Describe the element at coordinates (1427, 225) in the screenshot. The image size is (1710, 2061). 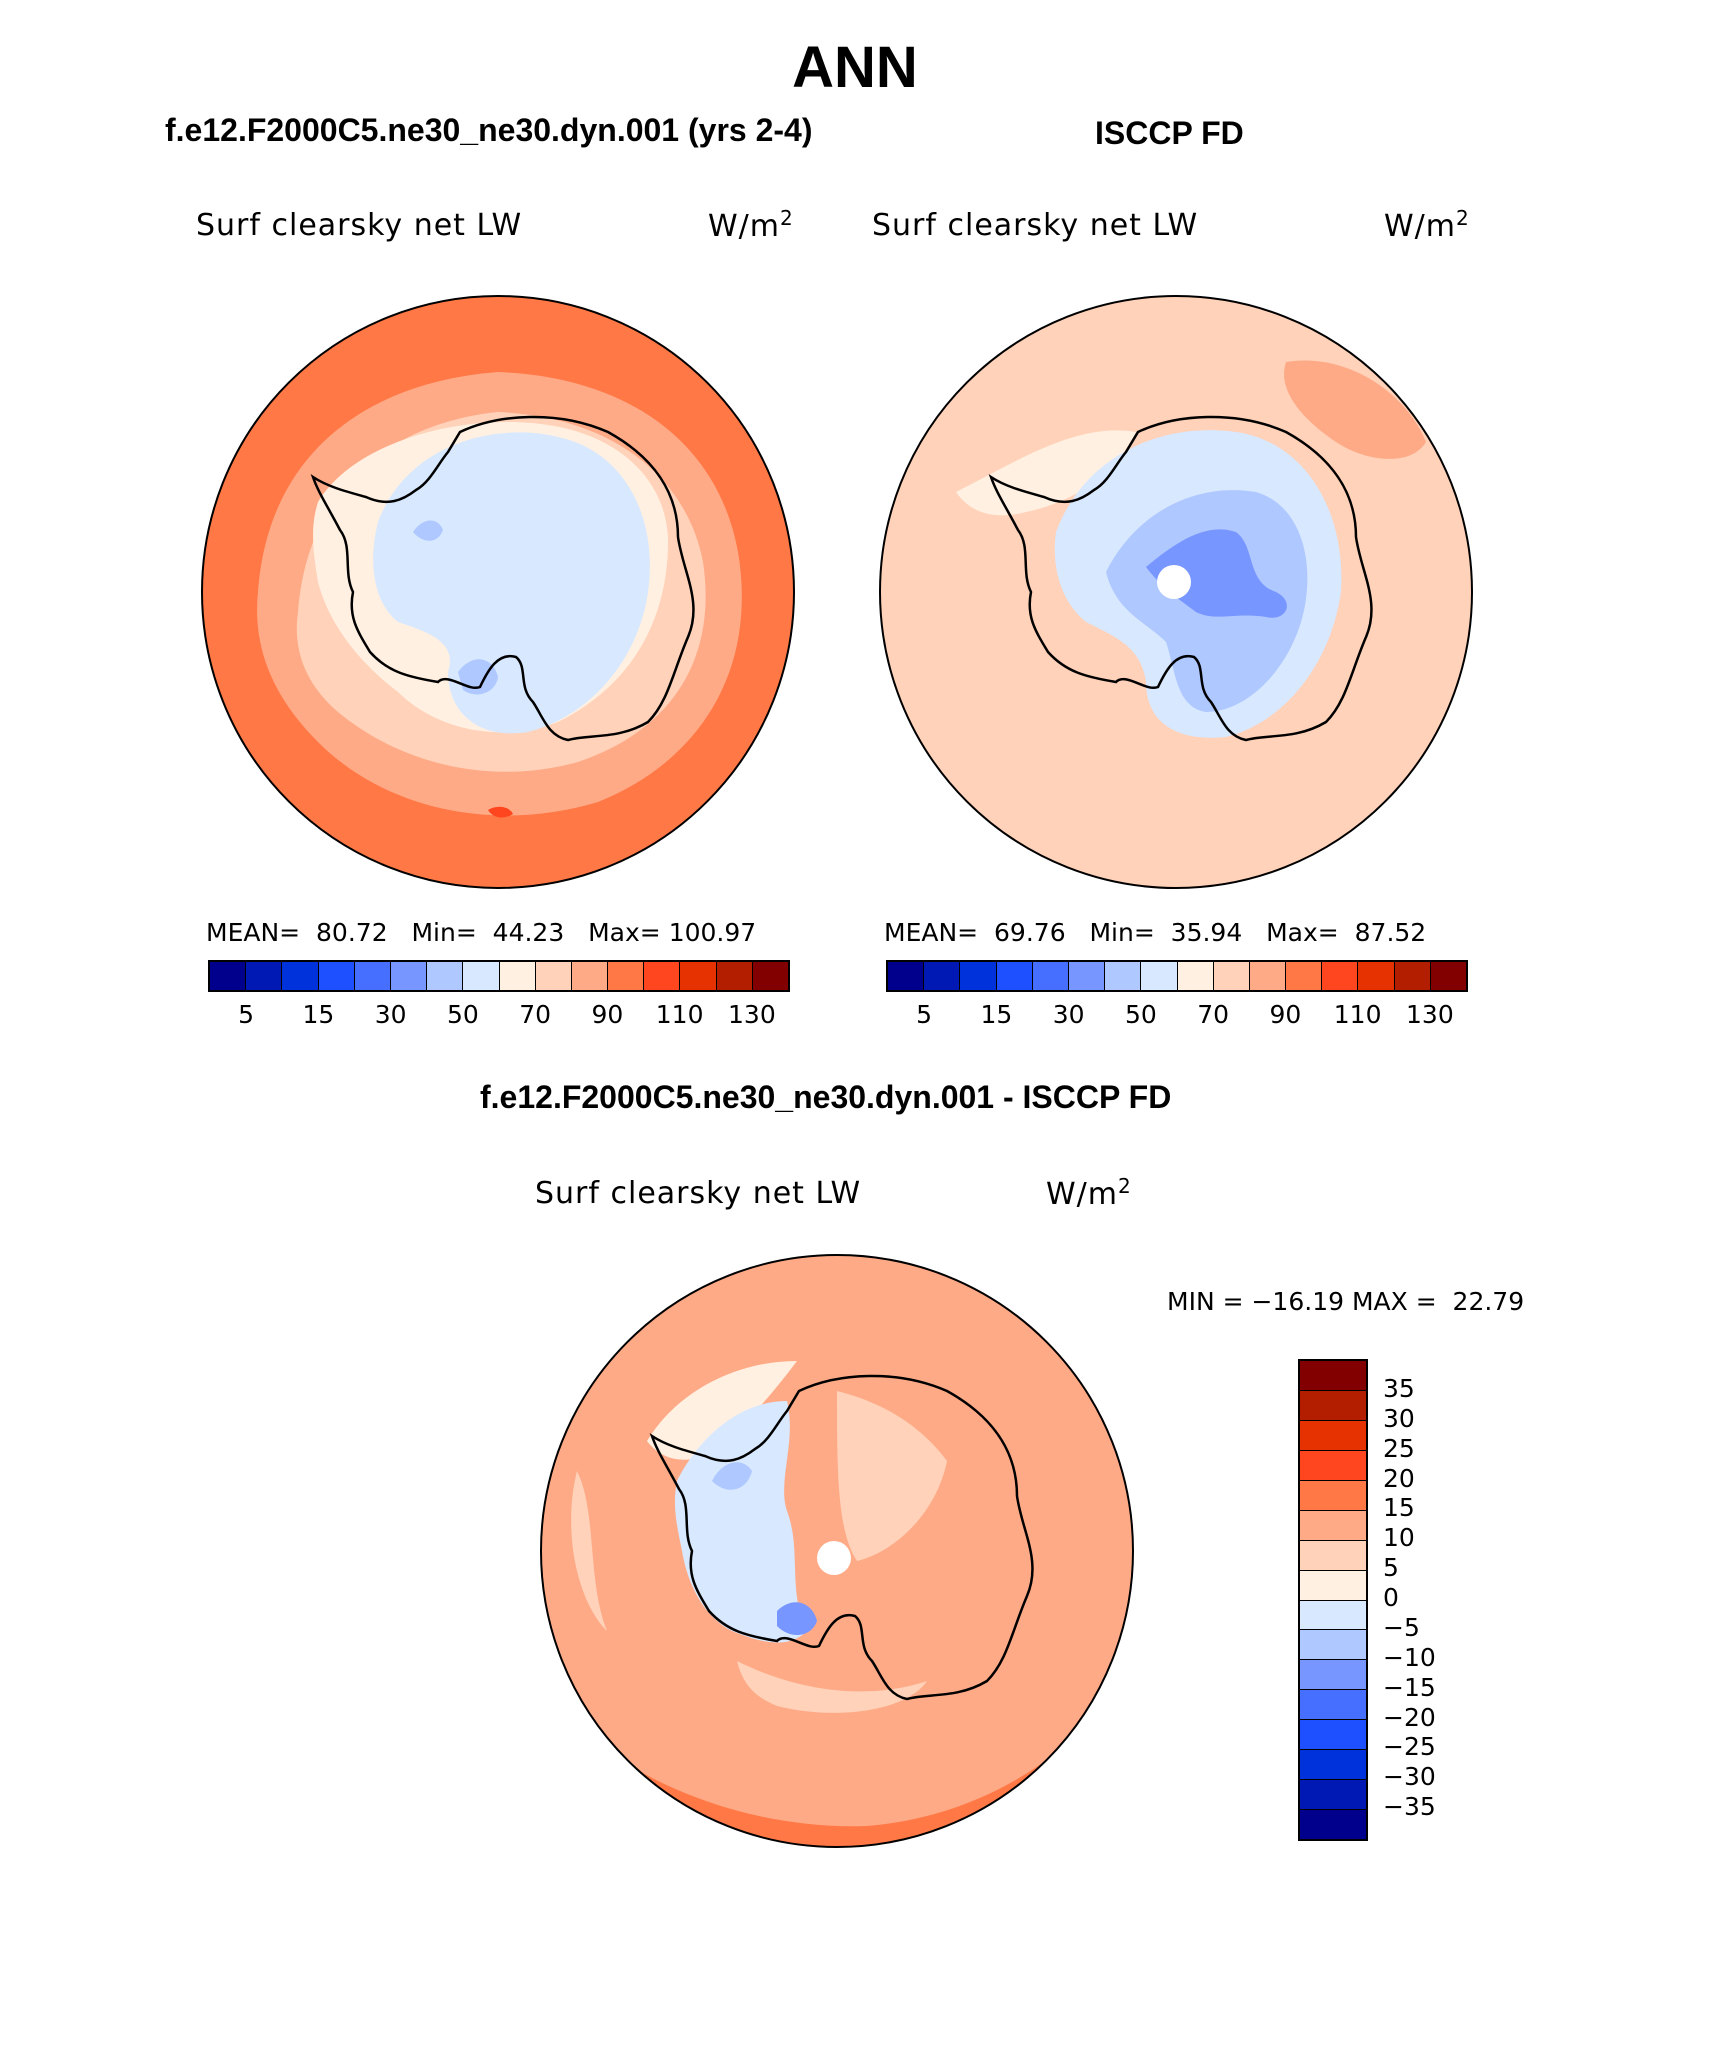
I see `panel-obs-units: W/m2` at that location.